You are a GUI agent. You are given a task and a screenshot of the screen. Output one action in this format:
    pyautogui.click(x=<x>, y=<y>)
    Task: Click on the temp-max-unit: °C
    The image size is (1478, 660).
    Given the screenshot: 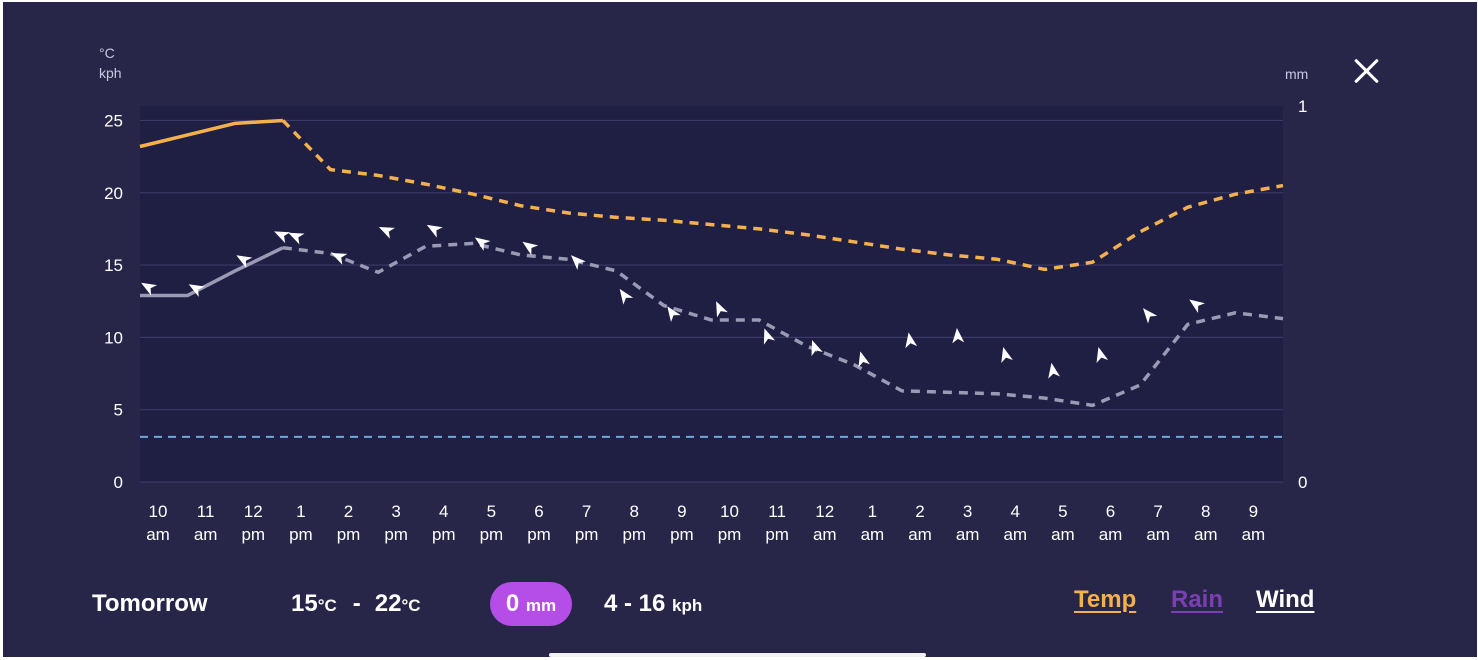 What is the action you would take?
    pyautogui.click(x=411, y=605)
    